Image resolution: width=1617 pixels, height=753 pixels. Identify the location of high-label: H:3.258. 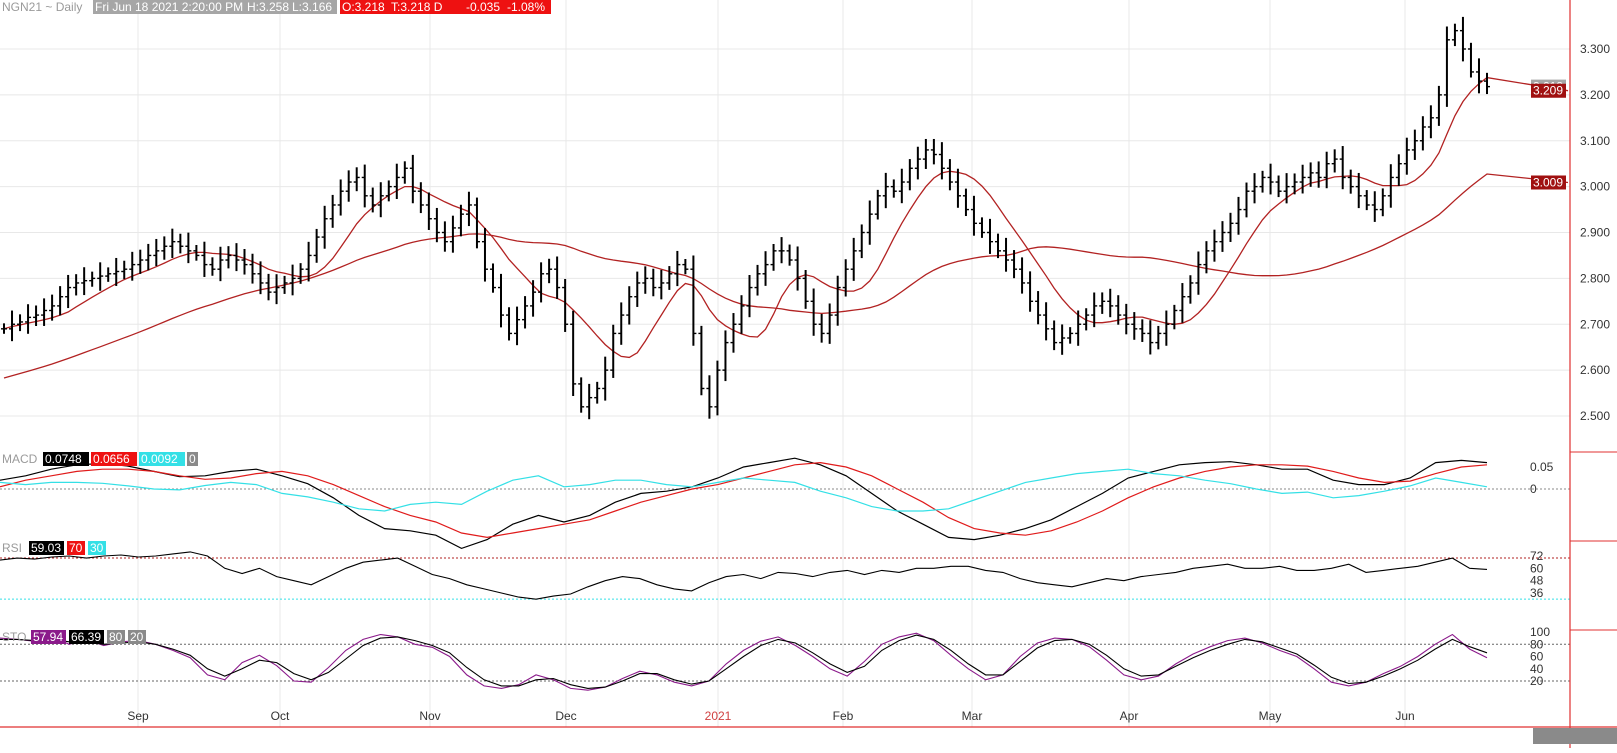
(268, 7).